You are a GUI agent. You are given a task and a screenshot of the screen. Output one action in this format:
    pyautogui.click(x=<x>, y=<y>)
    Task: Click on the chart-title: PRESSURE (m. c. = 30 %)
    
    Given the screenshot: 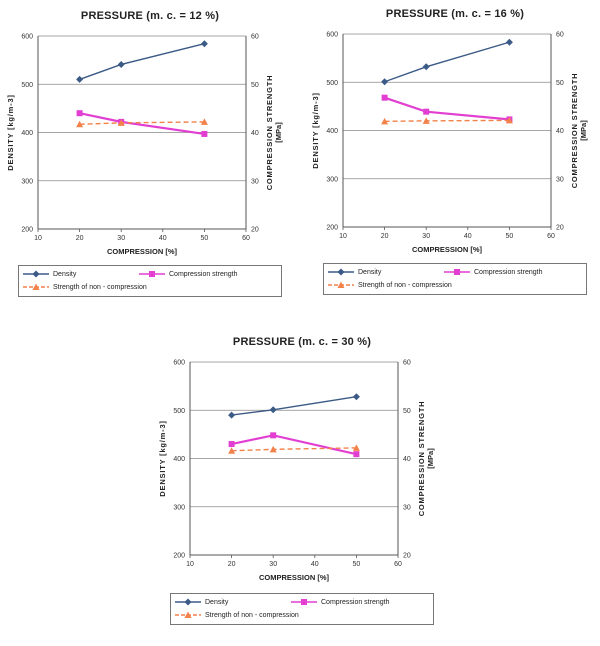 What is the action you would take?
    pyautogui.click(x=302, y=342)
    